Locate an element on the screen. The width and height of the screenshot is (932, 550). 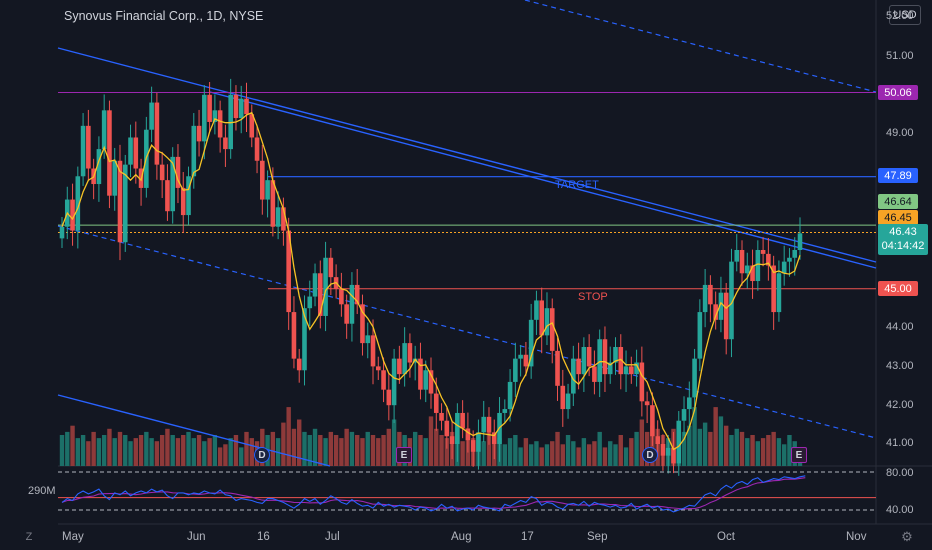
symbol-title: Synovus Financial Corp., 1D, NYSE is located at coordinates (164, 16).